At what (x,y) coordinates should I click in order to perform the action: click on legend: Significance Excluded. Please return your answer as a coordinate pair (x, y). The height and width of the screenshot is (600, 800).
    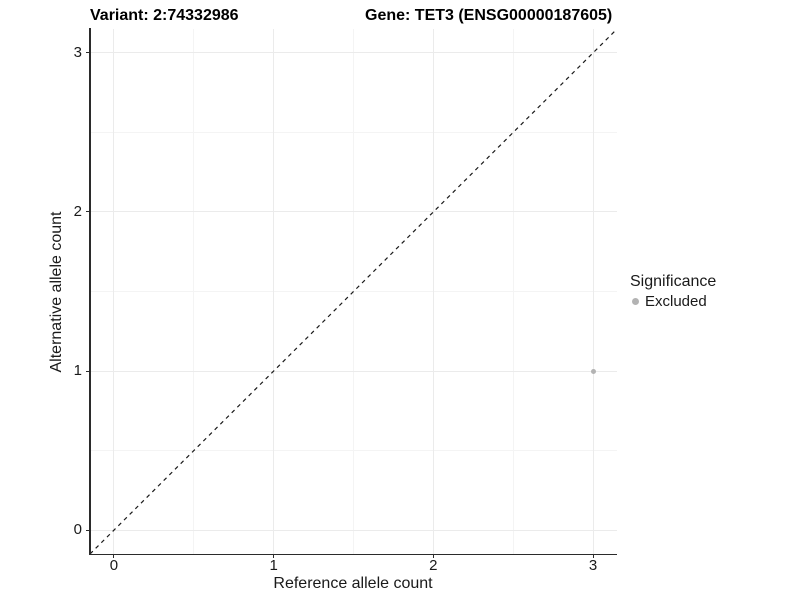
    Looking at the image, I should click on (673, 291).